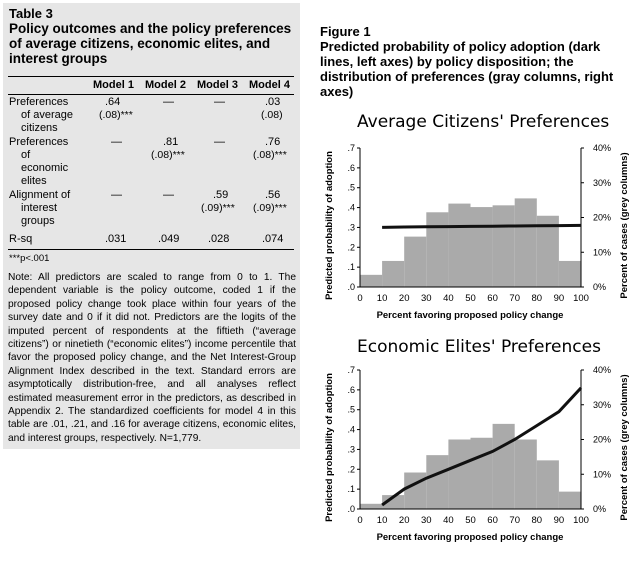 The image size is (635, 562). Describe the element at coordinates (21, 239) in the screenshot. I see `row-label-rsq: R-sq` at that location.